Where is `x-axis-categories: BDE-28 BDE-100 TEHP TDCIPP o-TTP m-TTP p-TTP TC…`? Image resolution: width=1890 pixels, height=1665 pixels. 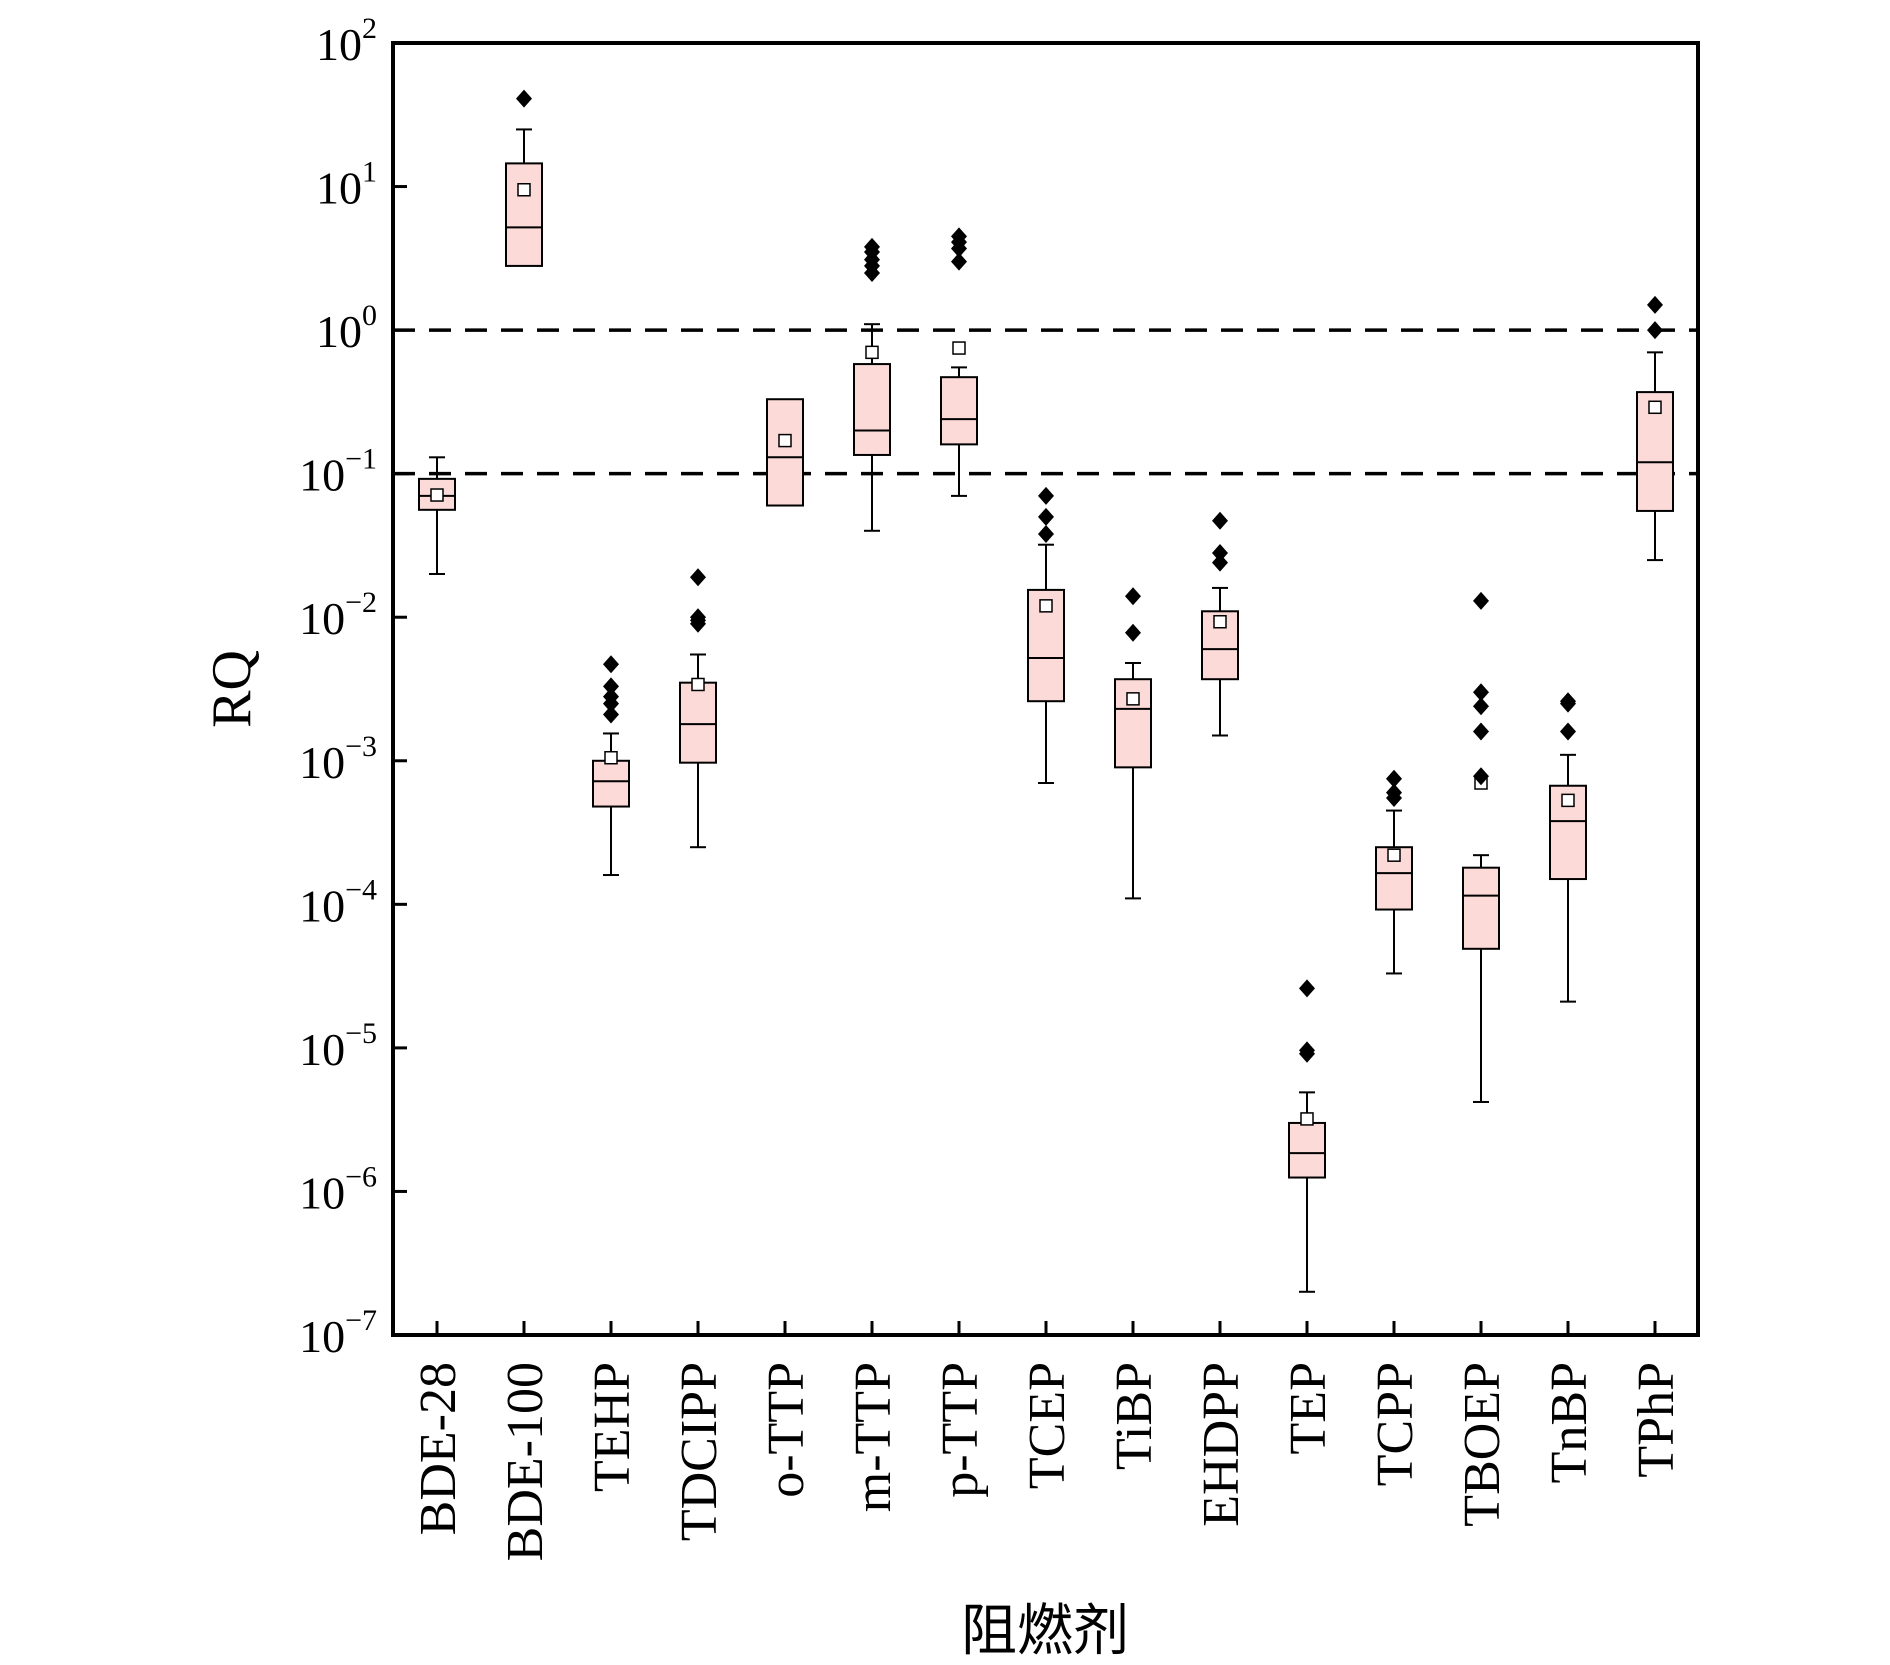
x-axis-categories: BDE-28 BDE-100 TEHP TDCIPP o-TTP m-TTP p-TTP TC… is located at coordinates (1047, 1441).